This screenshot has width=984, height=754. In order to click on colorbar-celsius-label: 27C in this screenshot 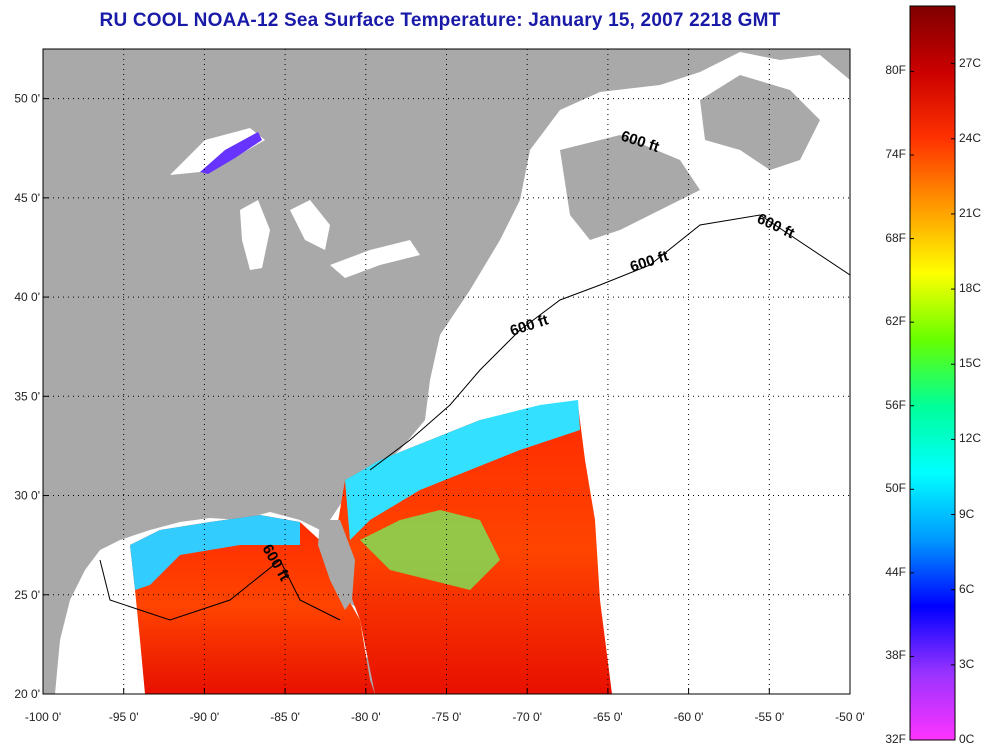, I will do `click(970, 62)`.